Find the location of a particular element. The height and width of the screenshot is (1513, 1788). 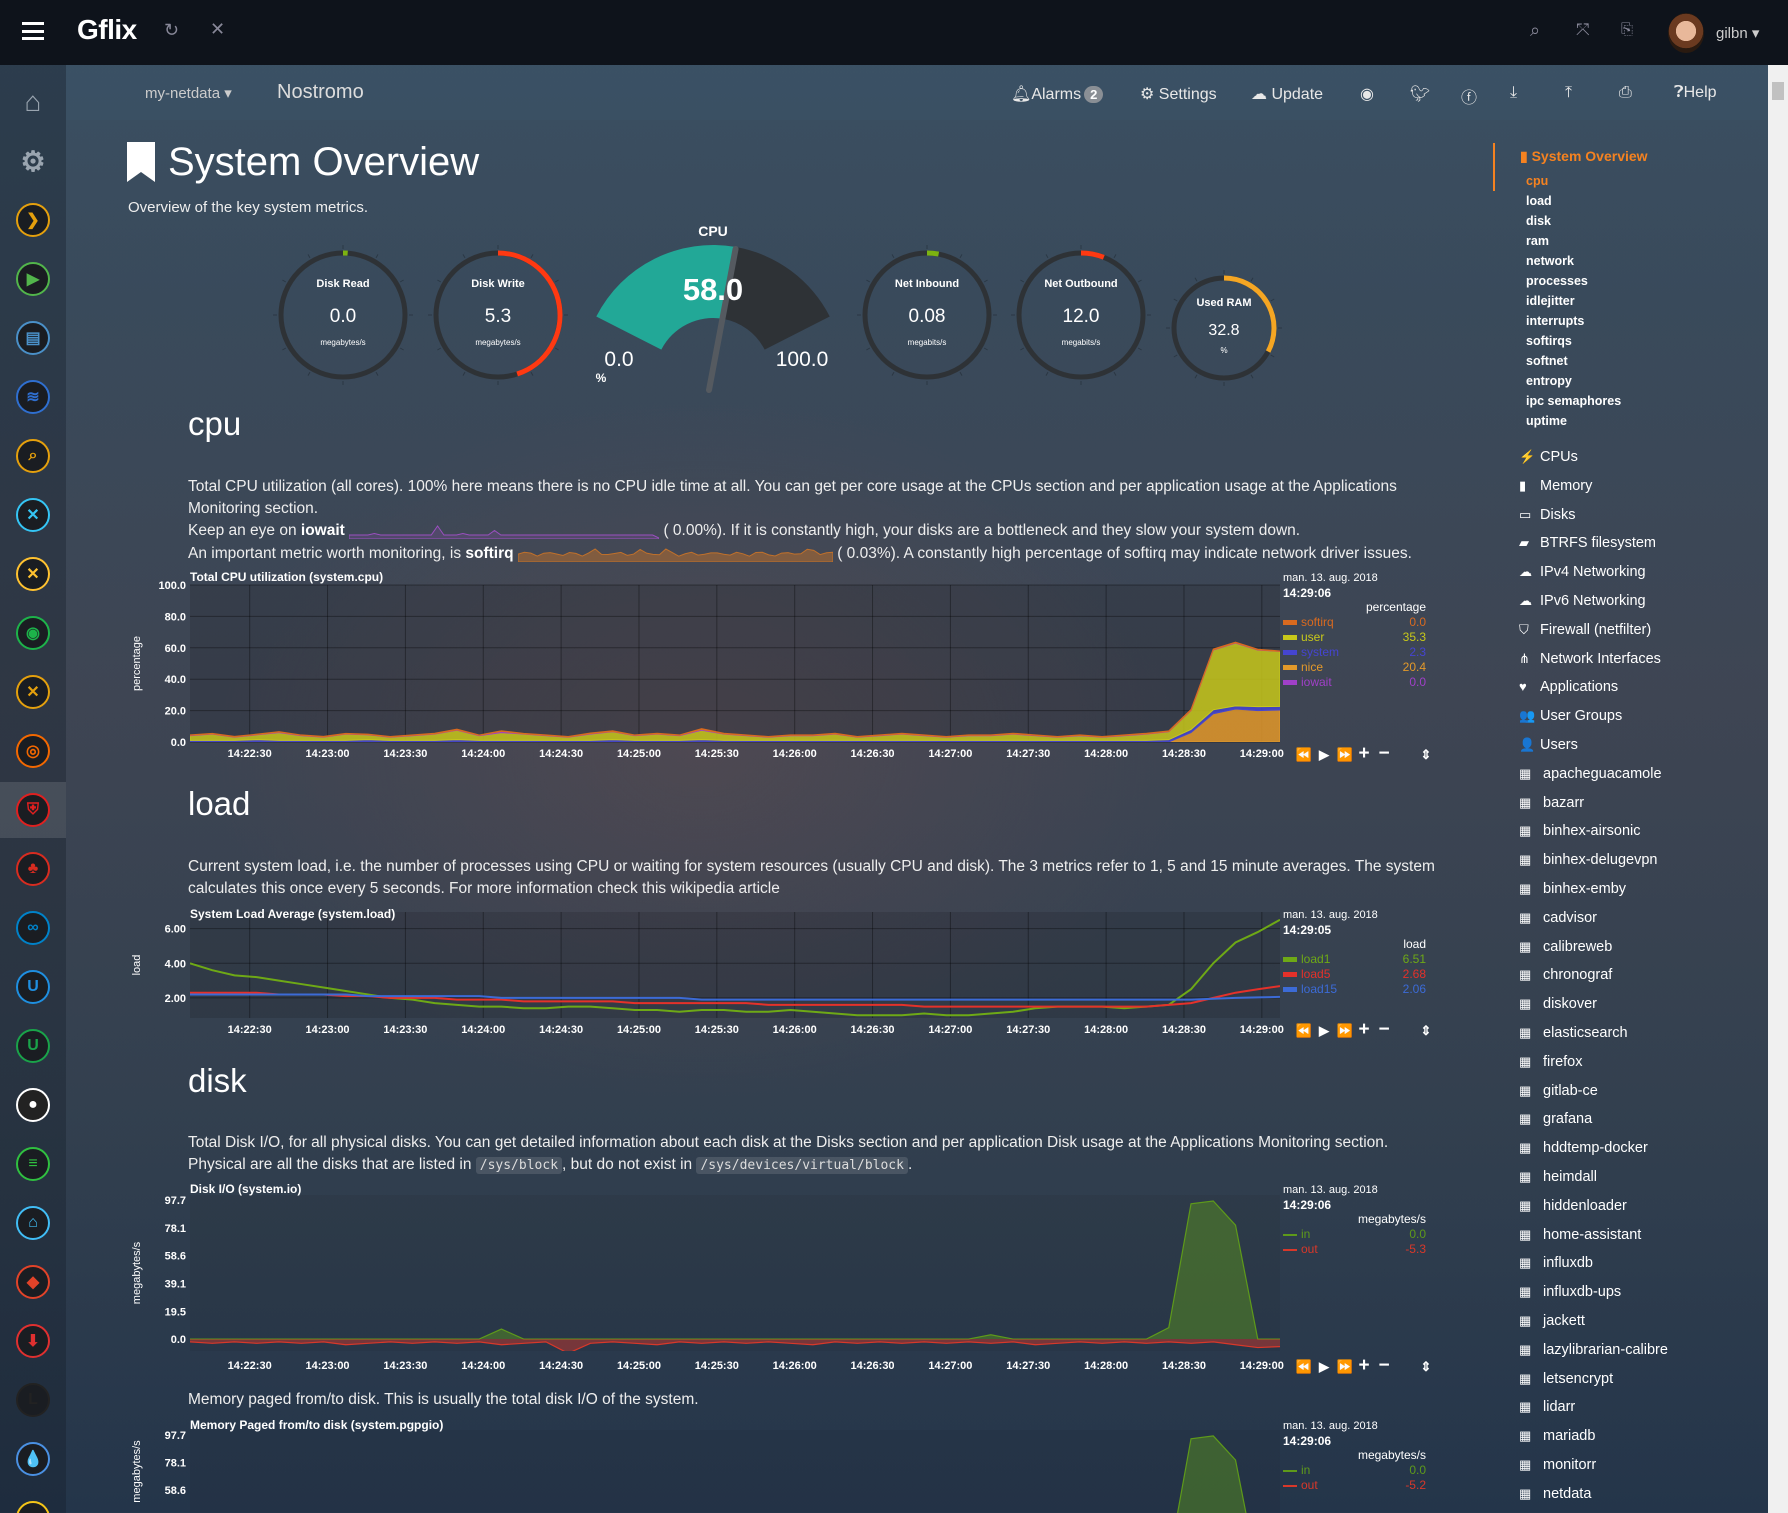

rightnav-item-grafana: ▦ grafana is located at coordinates (1556, 1119).